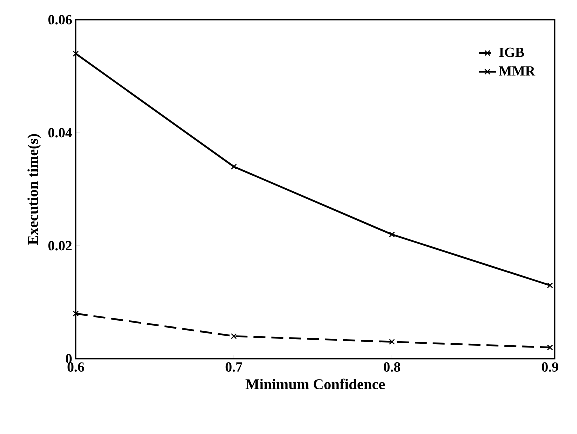  Describe the element at coordinates (517, 71) in the screenshot. I see `legend-label: MMR` at that location.